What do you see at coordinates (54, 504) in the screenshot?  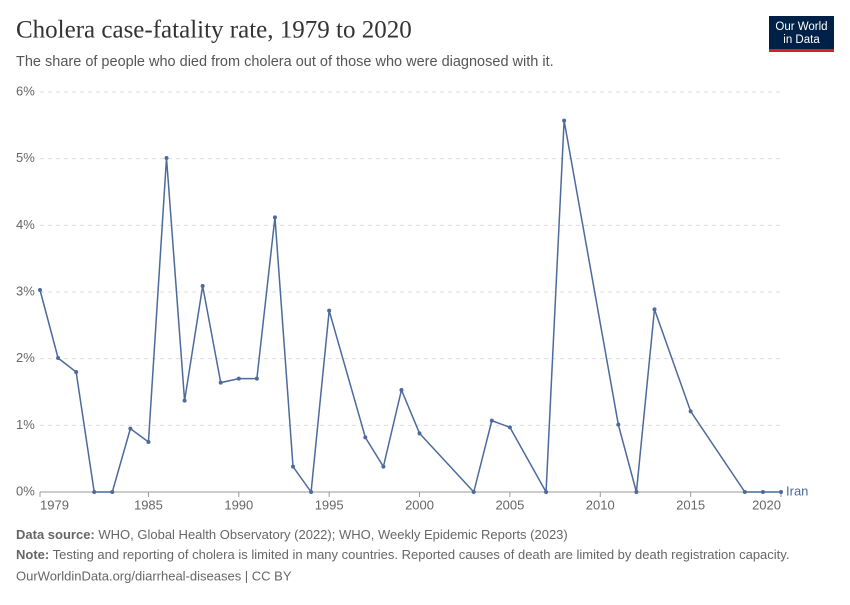 I see `x-tick-label: 1979` at bounding box center [54, 504].